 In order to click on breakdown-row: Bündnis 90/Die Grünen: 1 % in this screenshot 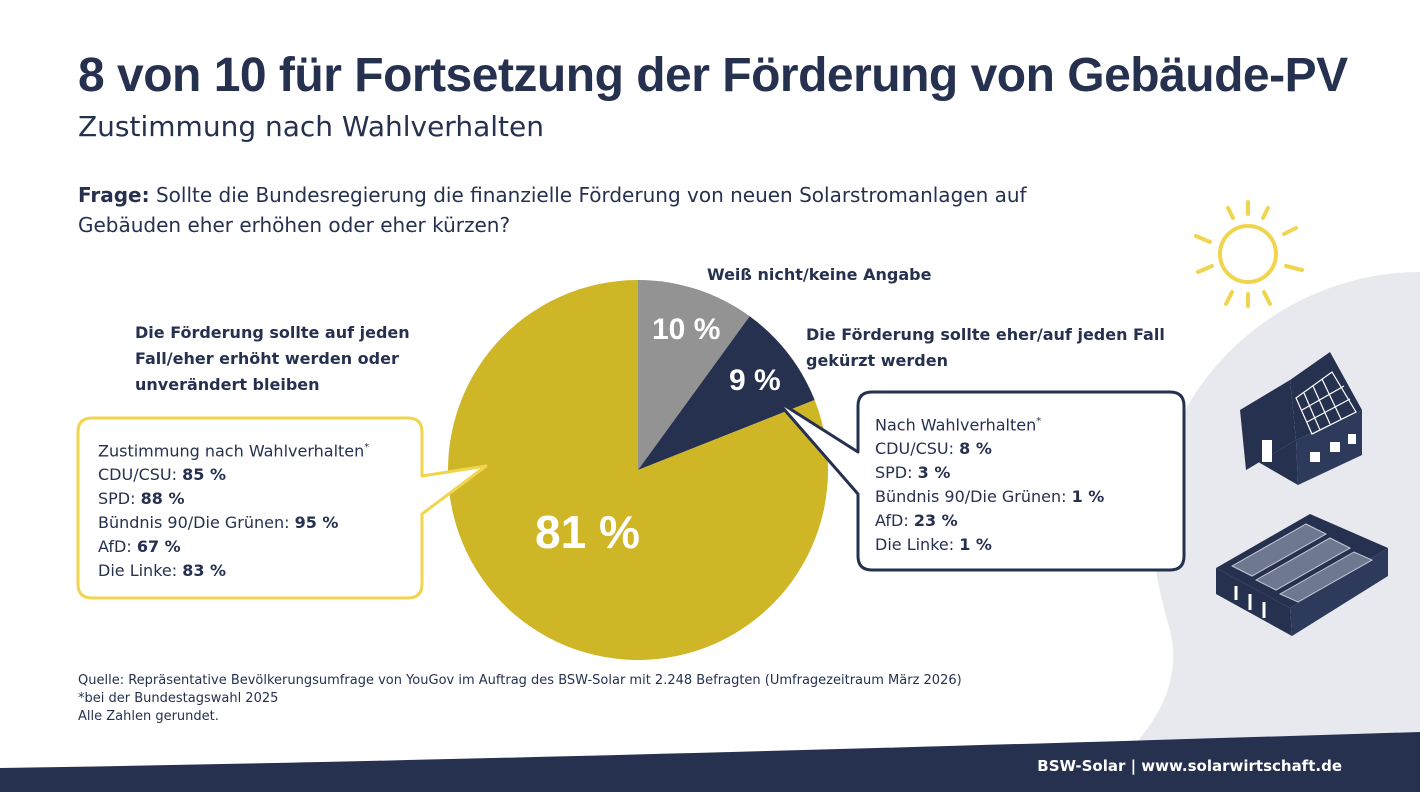, I will do `click(1025, 497)`.